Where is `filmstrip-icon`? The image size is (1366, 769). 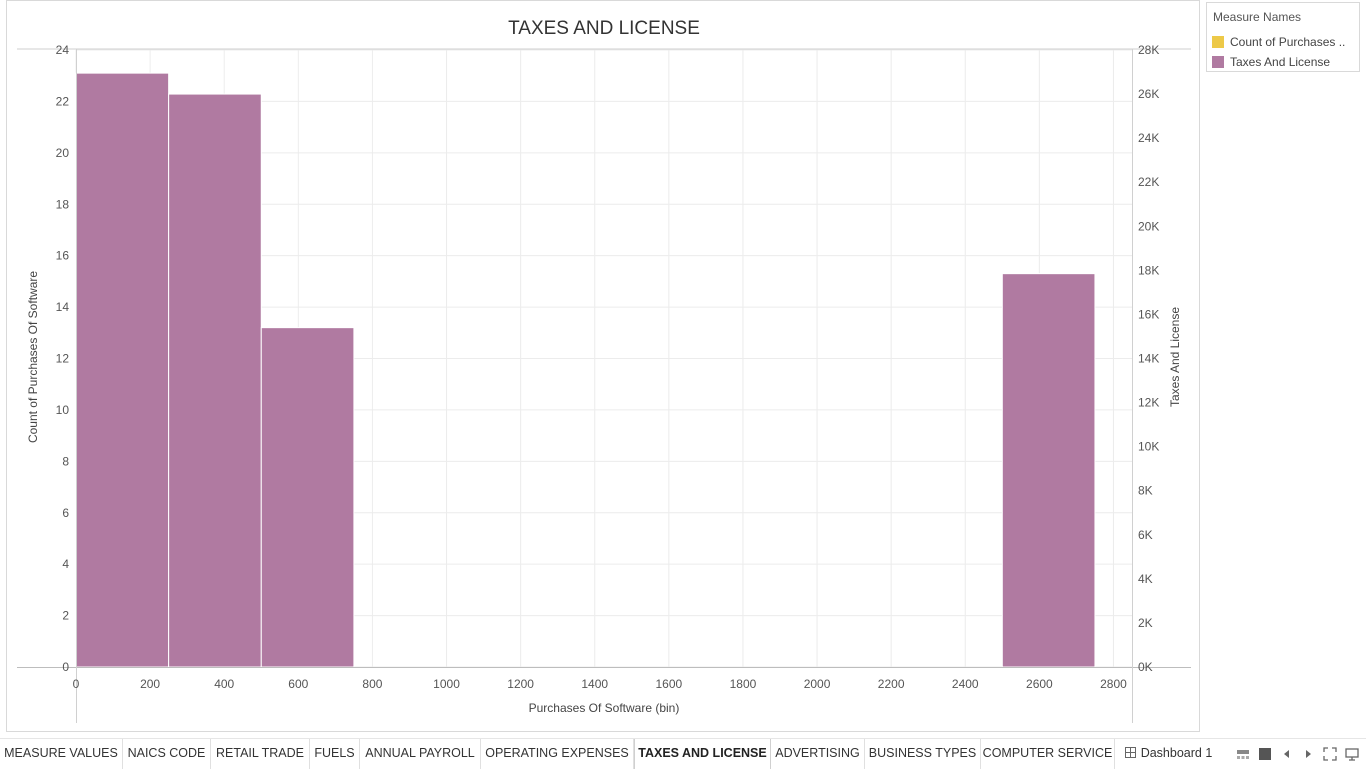 filmstrip-icon is located at coordinates (1243, 754).